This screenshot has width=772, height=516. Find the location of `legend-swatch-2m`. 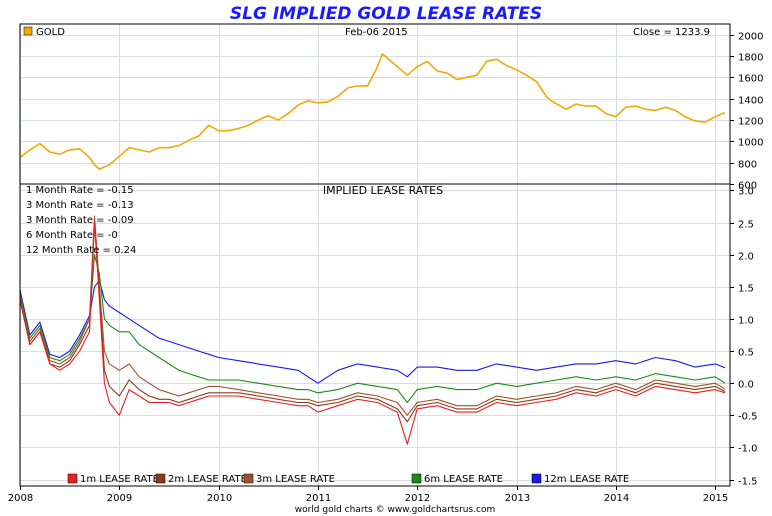

legend-swatch-2m is located at coordinates (160, 478).